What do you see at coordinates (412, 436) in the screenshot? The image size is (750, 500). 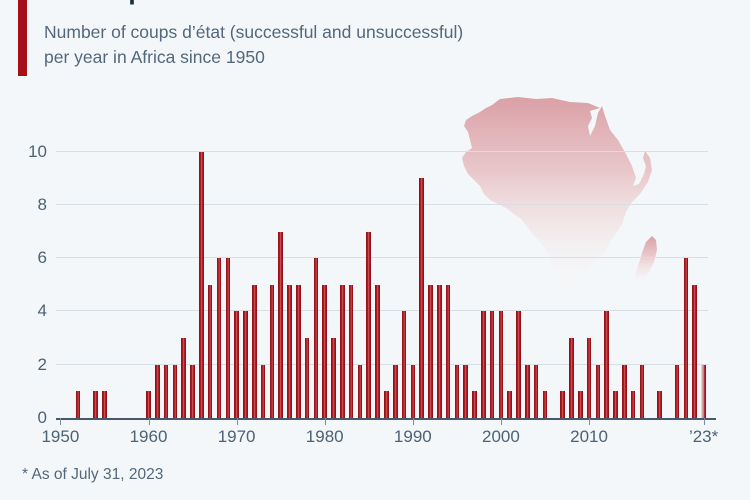 I see `x-axis-tick-label: 1990` at bounding box center [412, 436].